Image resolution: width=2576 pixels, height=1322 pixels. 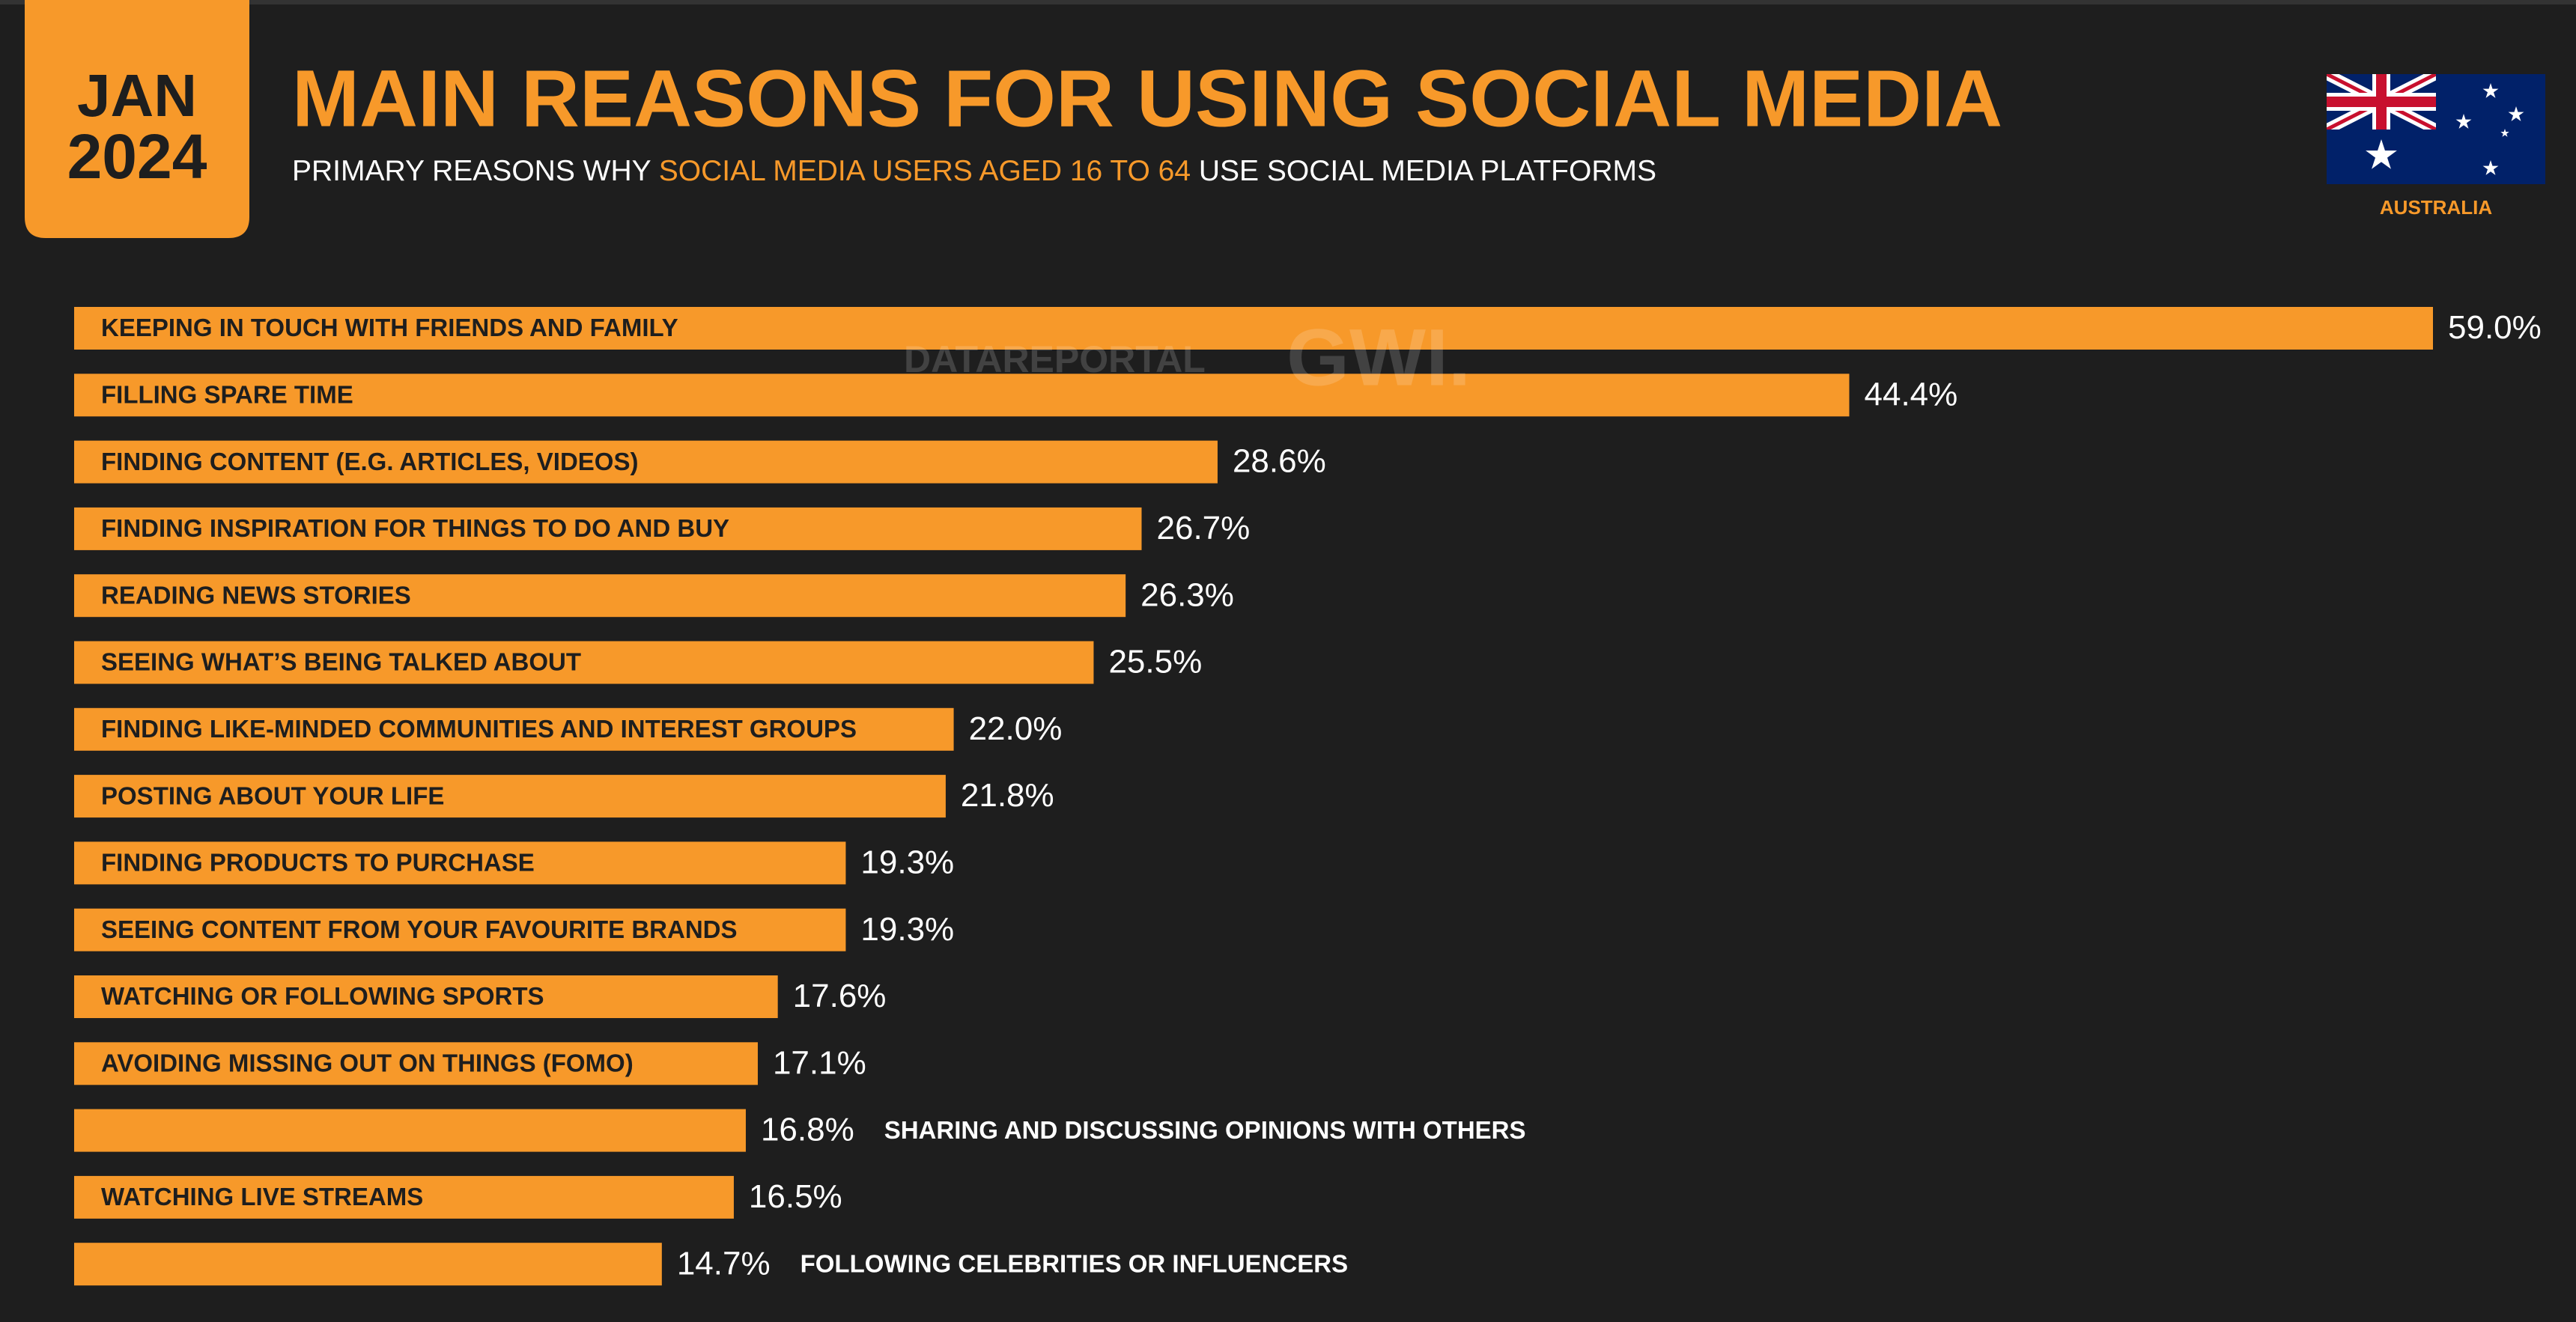 I want to click on subtitle-part: USE SOCIAL MEDIA PLATFORMS, so click(x=1423, y=171).